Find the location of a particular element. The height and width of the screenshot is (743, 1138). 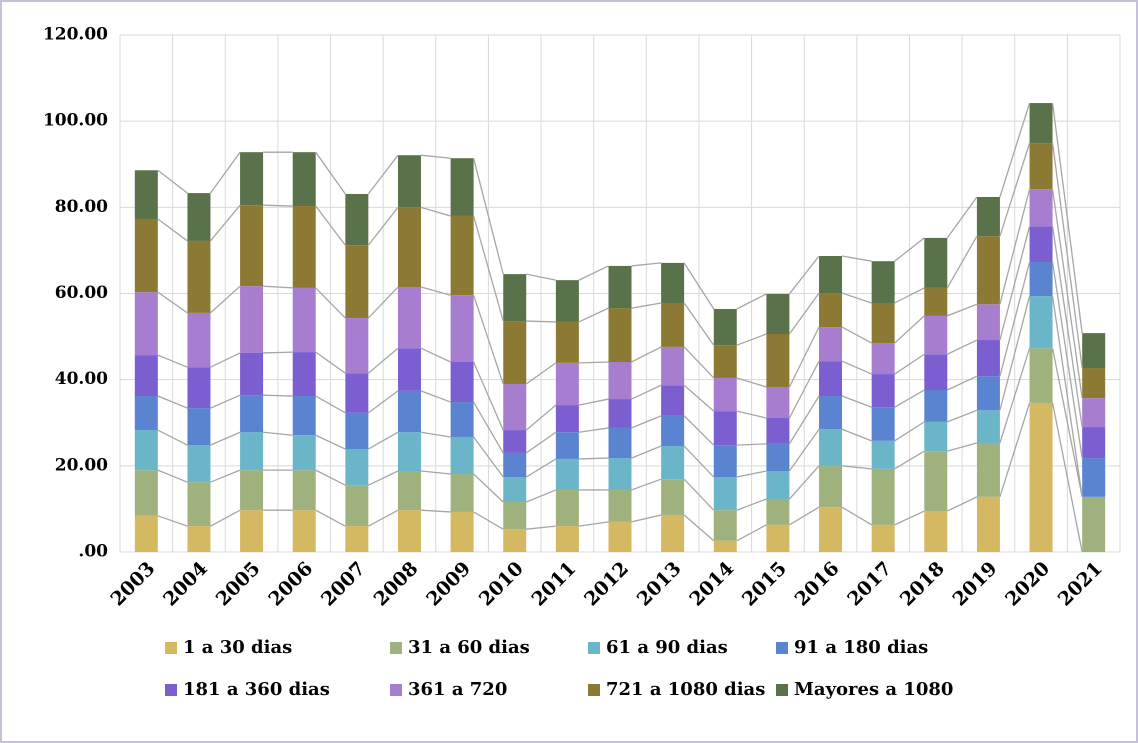

legend-label: 721 a 1080 dias is located at coordinates (685, 689).